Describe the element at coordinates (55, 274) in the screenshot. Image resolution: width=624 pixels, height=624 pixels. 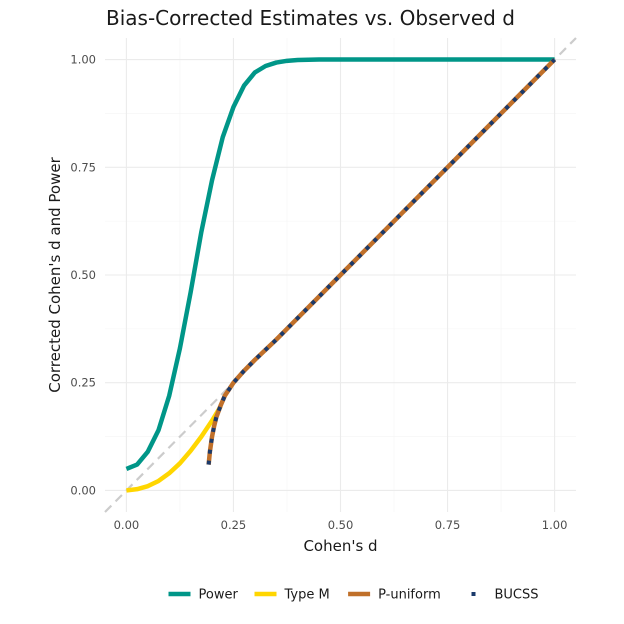
I see `y-axis-title: Corrected Cohen's d and Power` at that location.